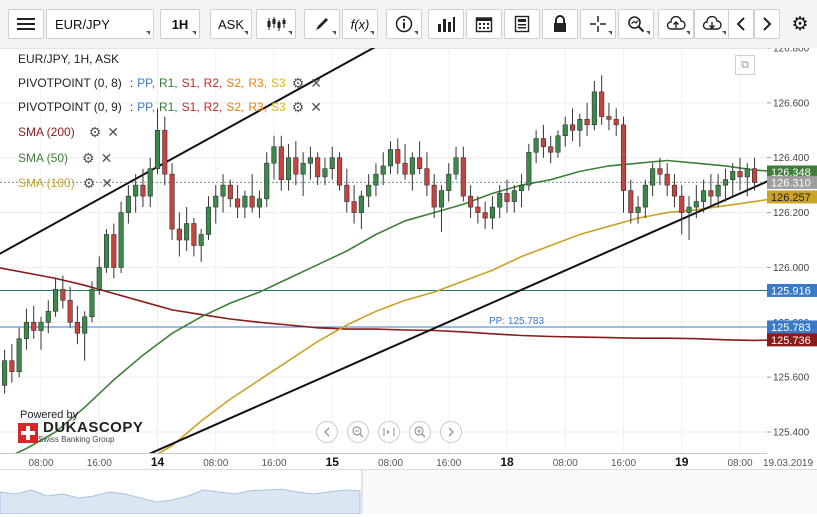  Describe the element at coordinates (791, 158) in the screenshot. I see `price-tick-label: 126.400` at that location.